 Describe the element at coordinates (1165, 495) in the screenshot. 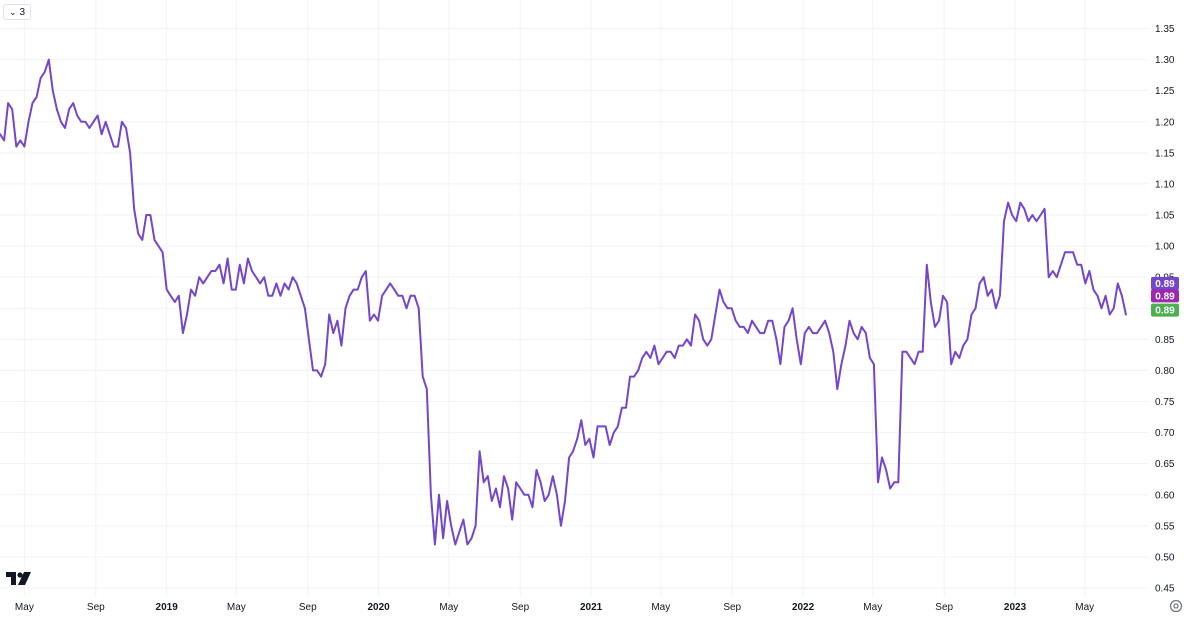

I see `y-tick-label: 0.60` at that location.